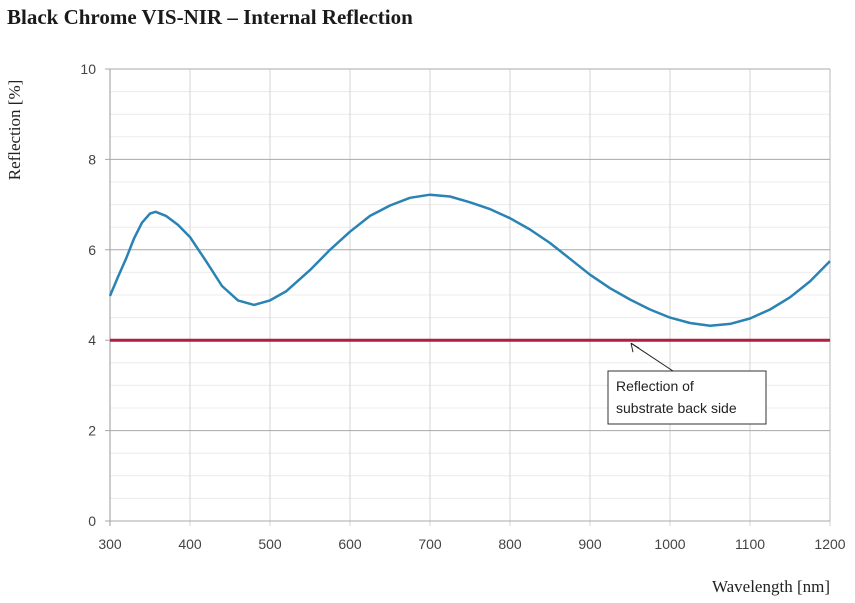 This screenshot has height=603, width=855. Describe the element at coordinates (92, 431) in the screenshot. I see `y-tick-label: 2` at that location.